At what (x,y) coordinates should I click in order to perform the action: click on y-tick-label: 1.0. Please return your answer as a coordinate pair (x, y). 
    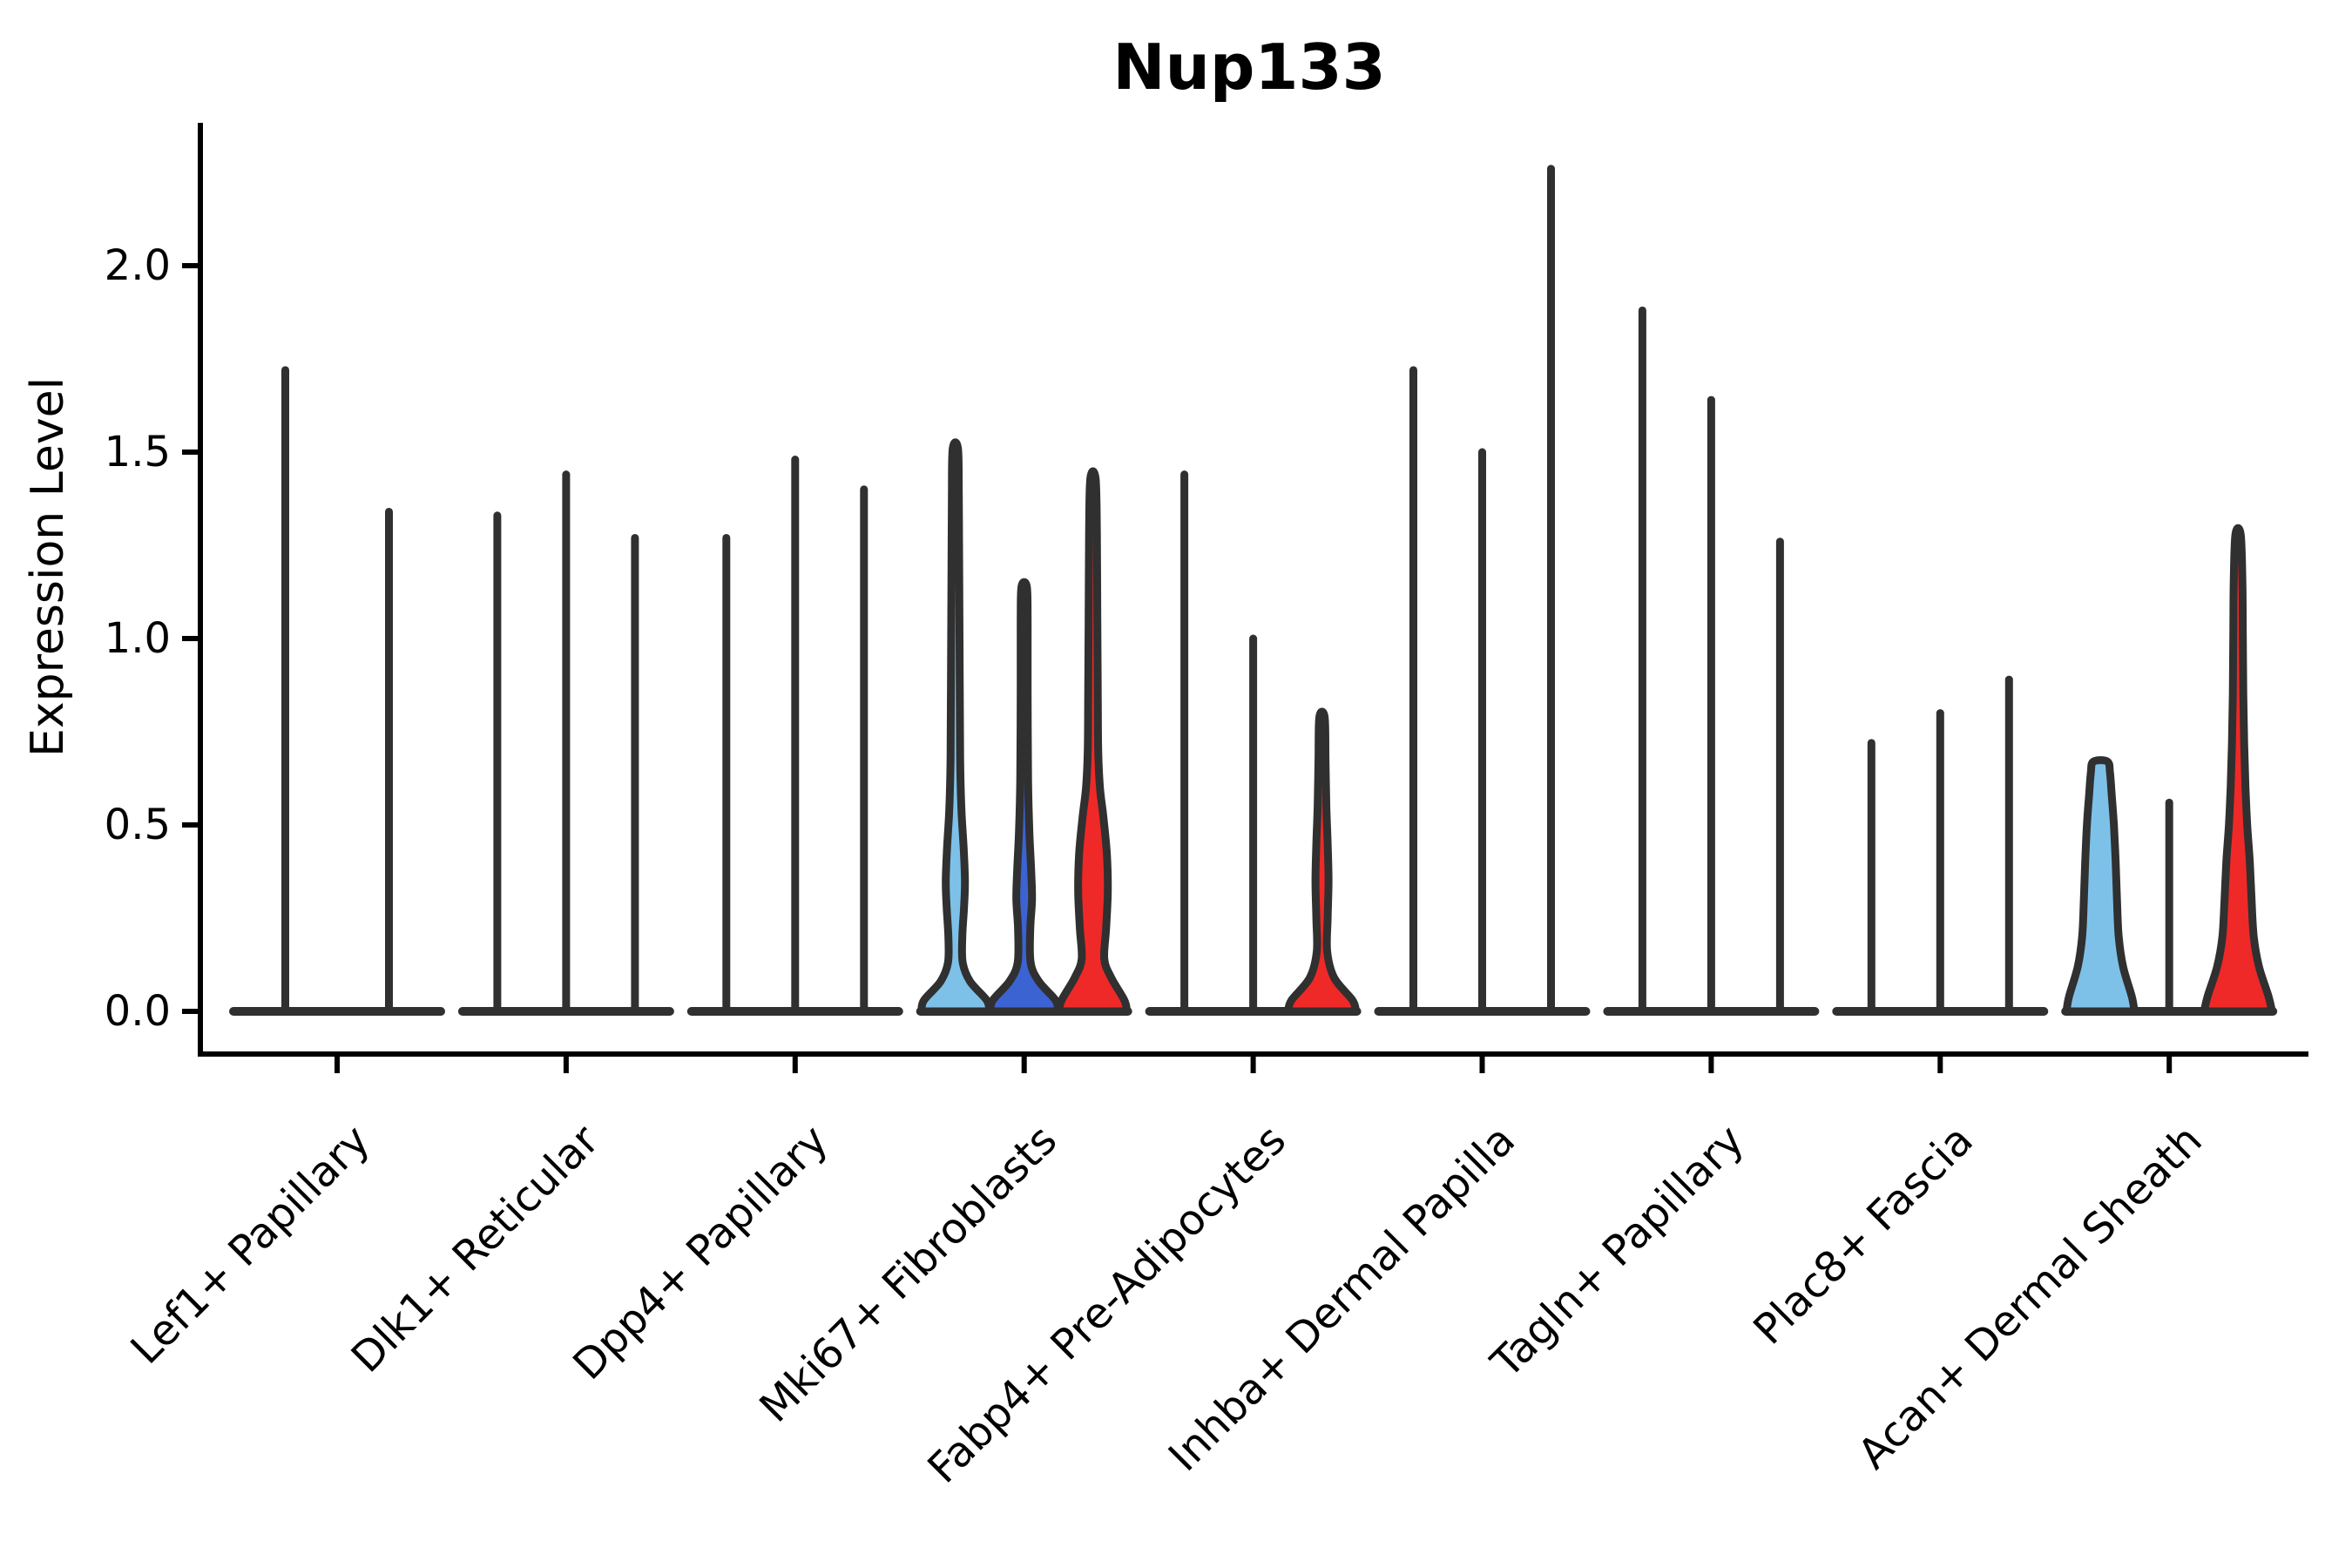
    Looking at the image, I should click on (138, 638).